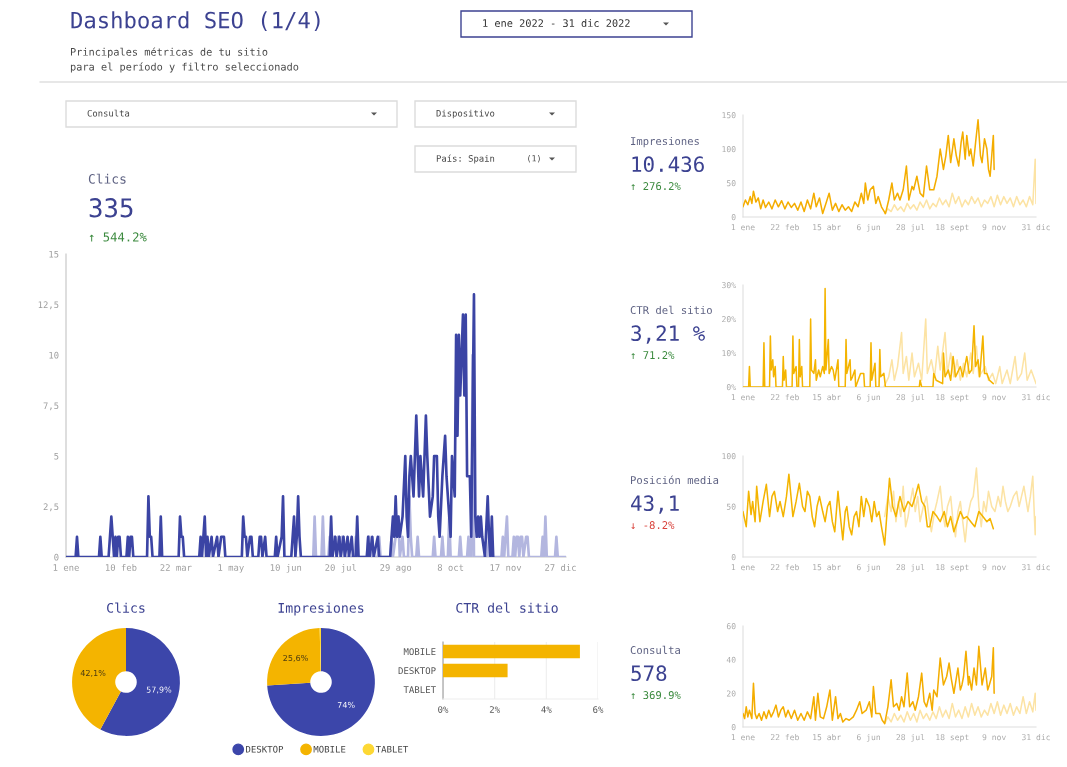 This screenshot has width=1067, height=767. Describe the element at coordinates (731, 626) in the screenshot. I see `y-tick-label: 60` at that location.